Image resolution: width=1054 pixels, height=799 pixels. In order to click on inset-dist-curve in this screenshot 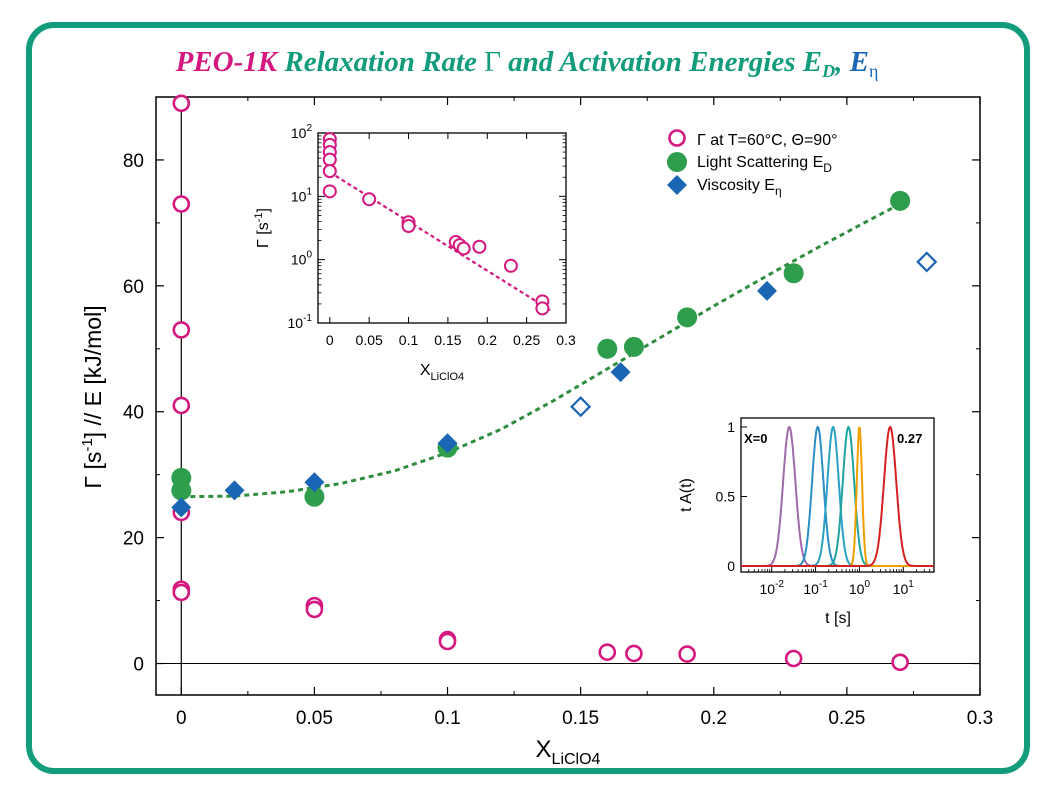, I will do `click(837, 496)`.